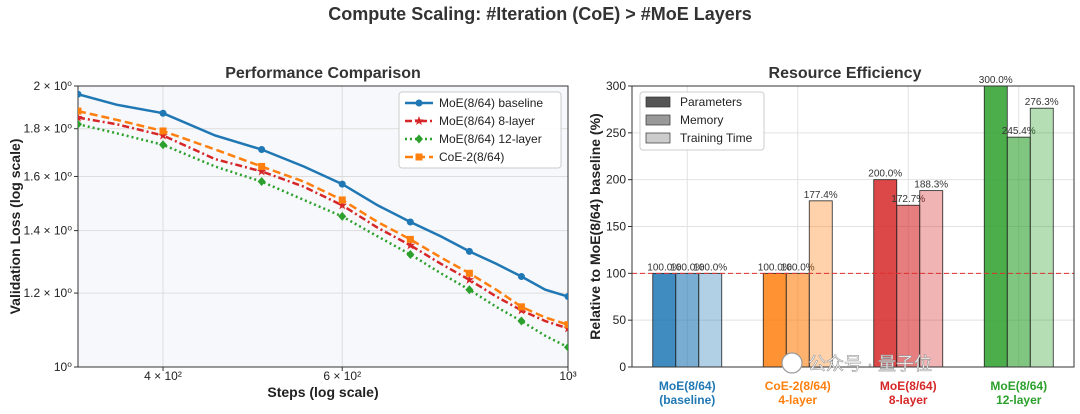 This screenshot has width=1080, height=414. I want to click on category-label: 8-layer, so click(908, 400).